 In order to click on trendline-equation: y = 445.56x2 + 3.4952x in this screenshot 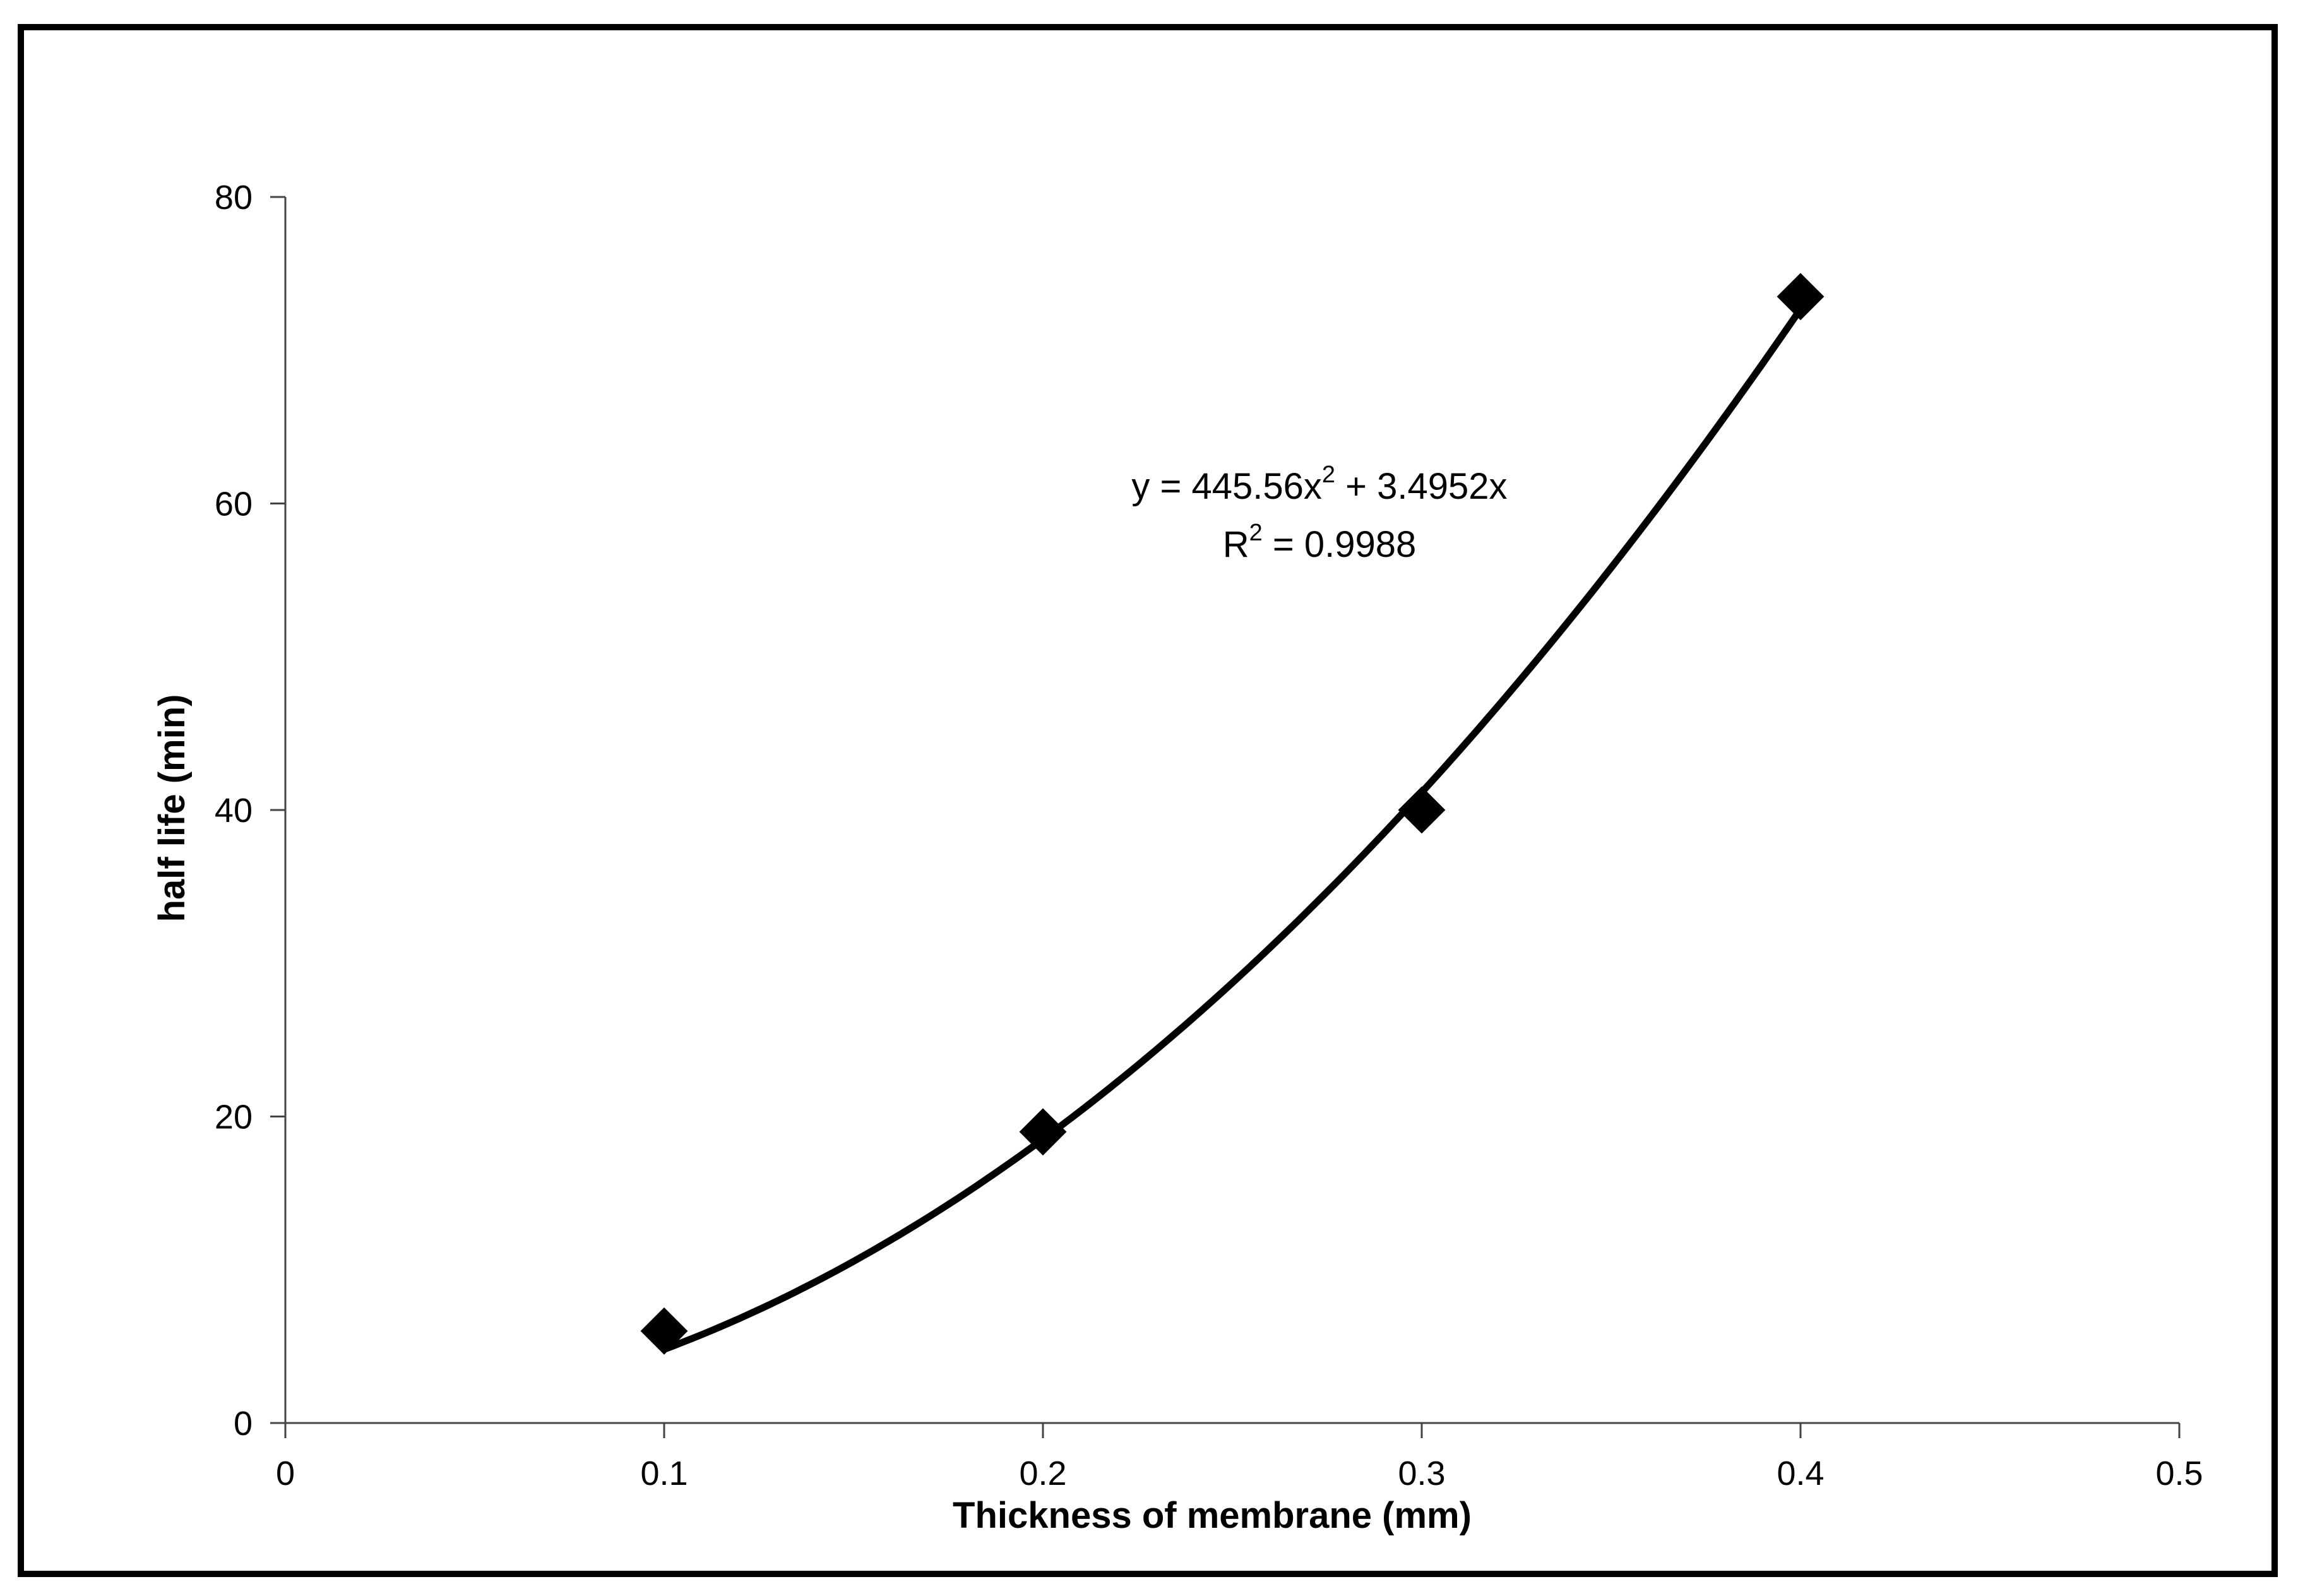, I will do `click(1319, 484)`.